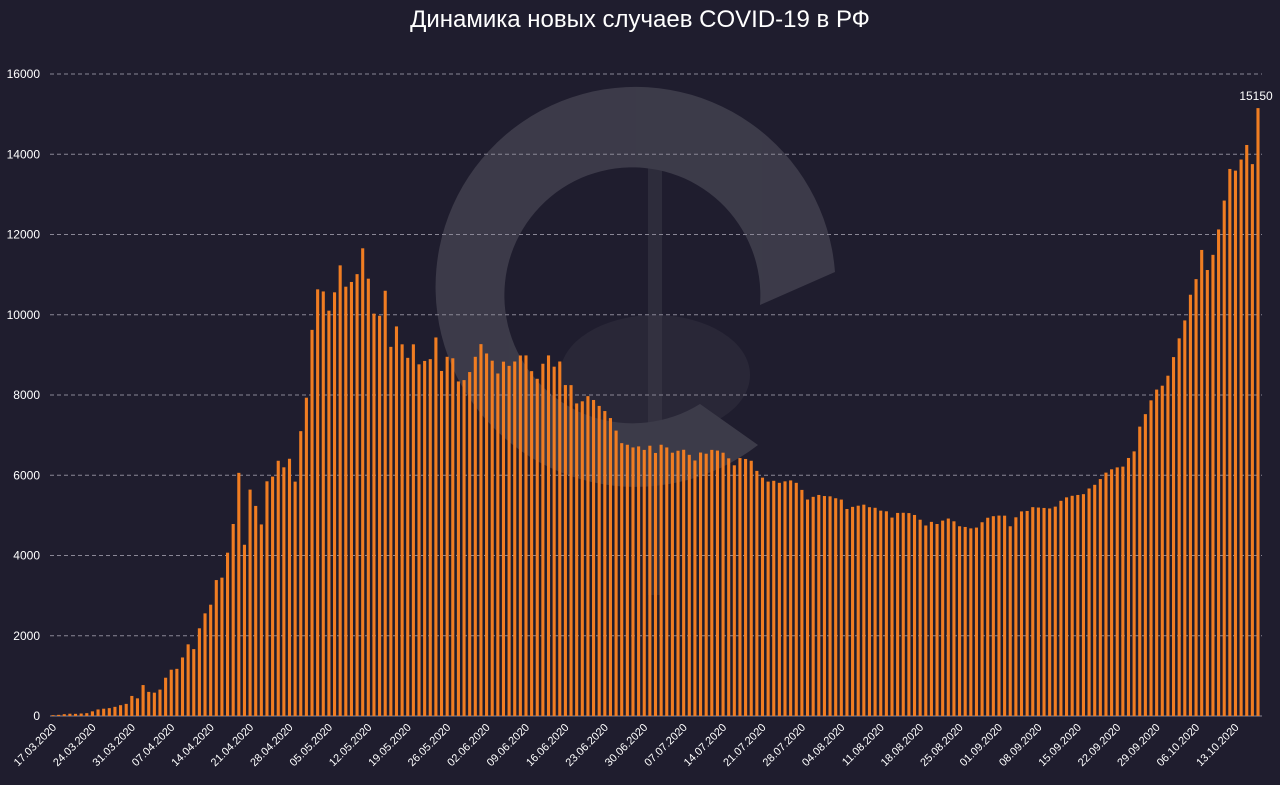 The image size is (1280, 785). What do you see at coordinates (24, 395) in the screenshot?
I see `y-axis-ticks: 0 2000 4000 6000 8000 10000 12000 14000 16000` at bounding box center [24, 395].